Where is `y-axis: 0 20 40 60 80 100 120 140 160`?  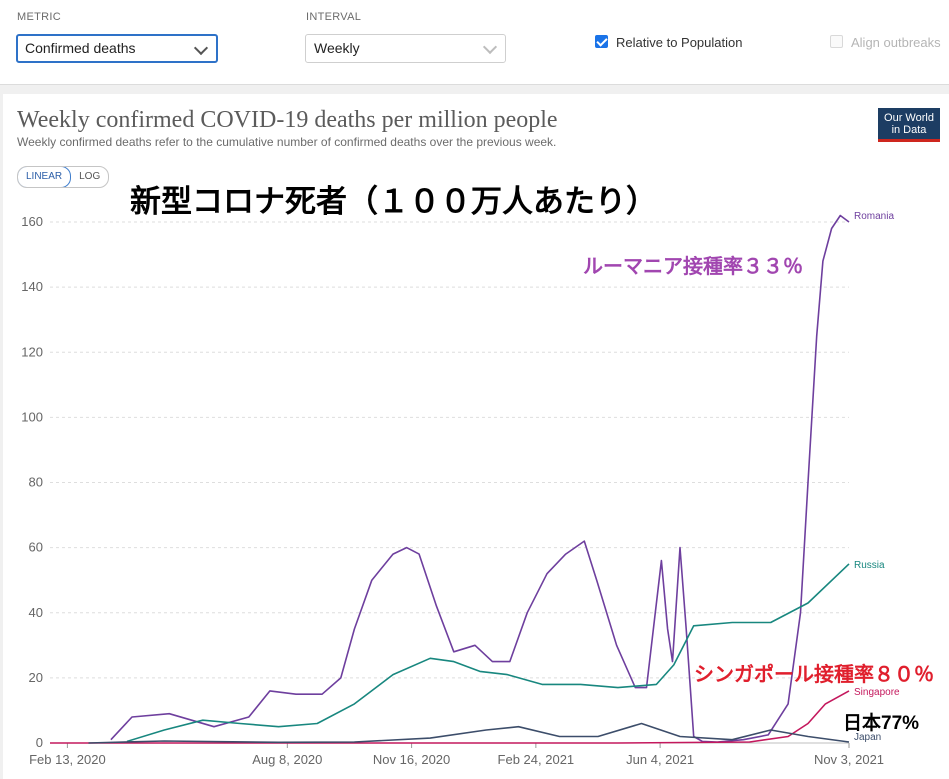
y-axis: 0 20 40 60 80 100 120 140 160 is located at coordinates (32, 482).